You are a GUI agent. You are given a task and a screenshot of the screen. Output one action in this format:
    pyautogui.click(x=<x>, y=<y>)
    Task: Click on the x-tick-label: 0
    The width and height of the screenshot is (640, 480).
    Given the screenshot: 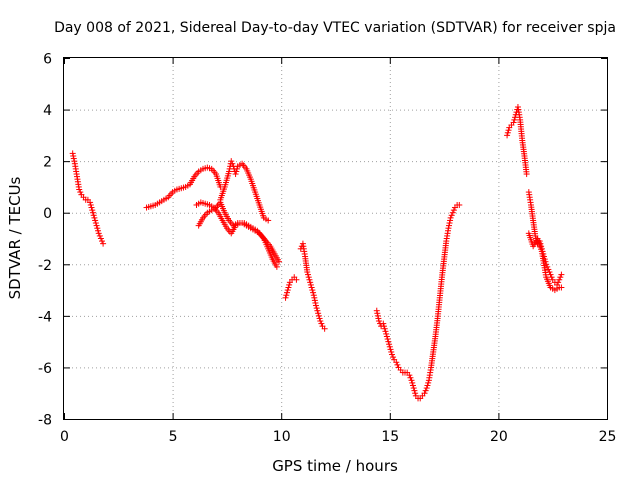 What is the action you would take?
    pyautogui.click(x=64, y=437)
    